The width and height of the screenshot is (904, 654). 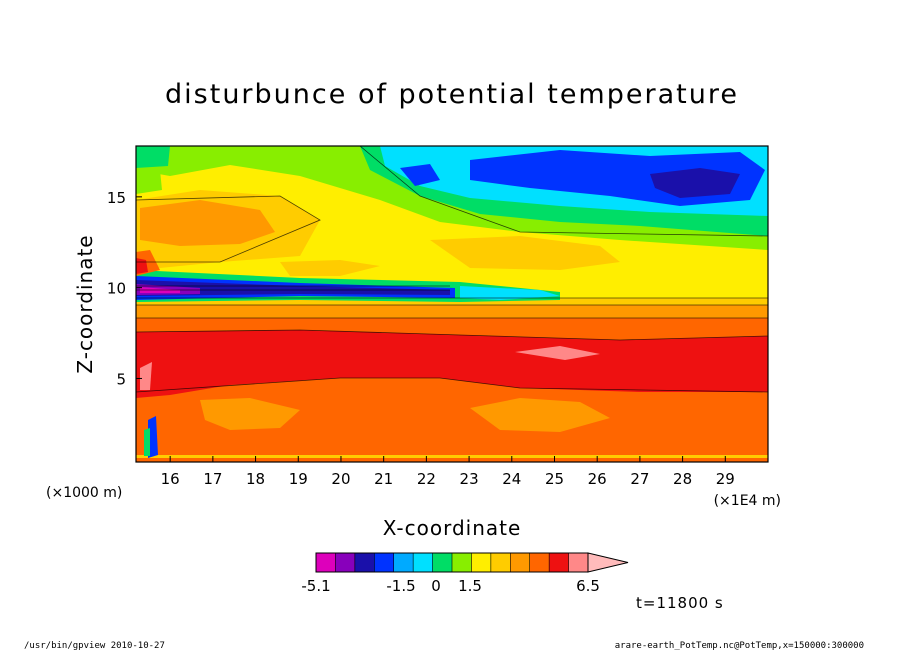 I want to click on y-tick-label: 15, so click(x=116, y=198).